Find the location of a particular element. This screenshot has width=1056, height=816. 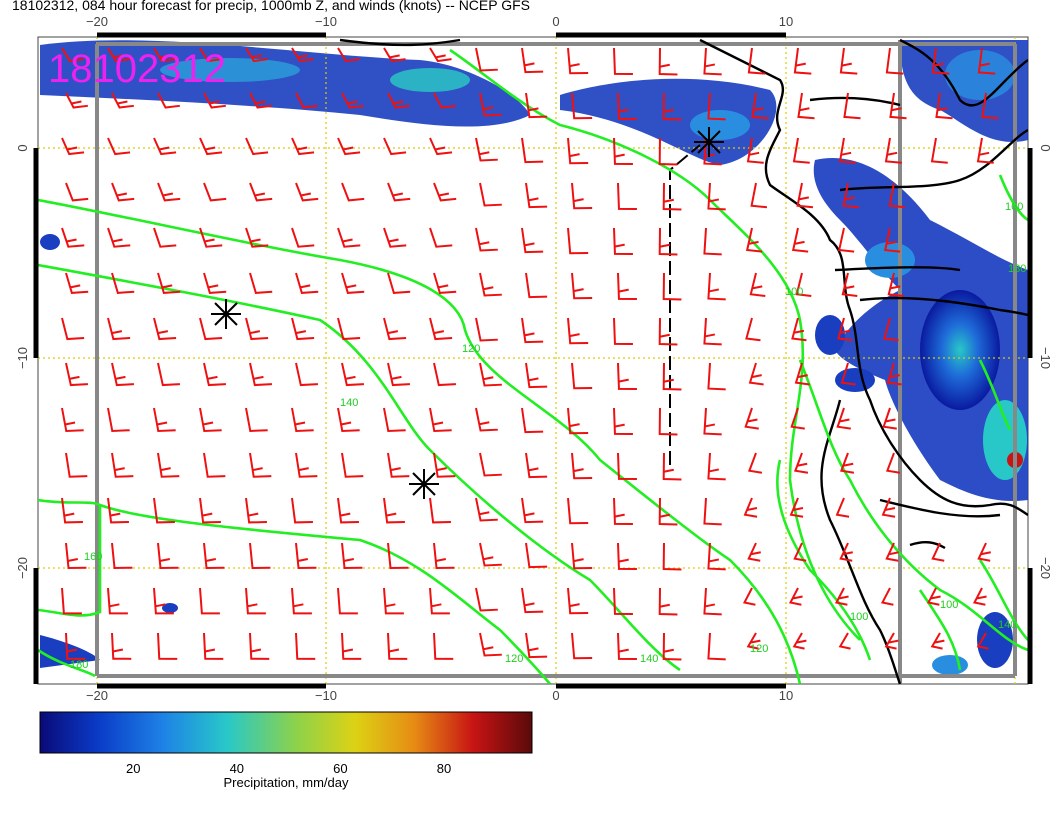

colorbar-gradient is located at coordinates (286, 732).